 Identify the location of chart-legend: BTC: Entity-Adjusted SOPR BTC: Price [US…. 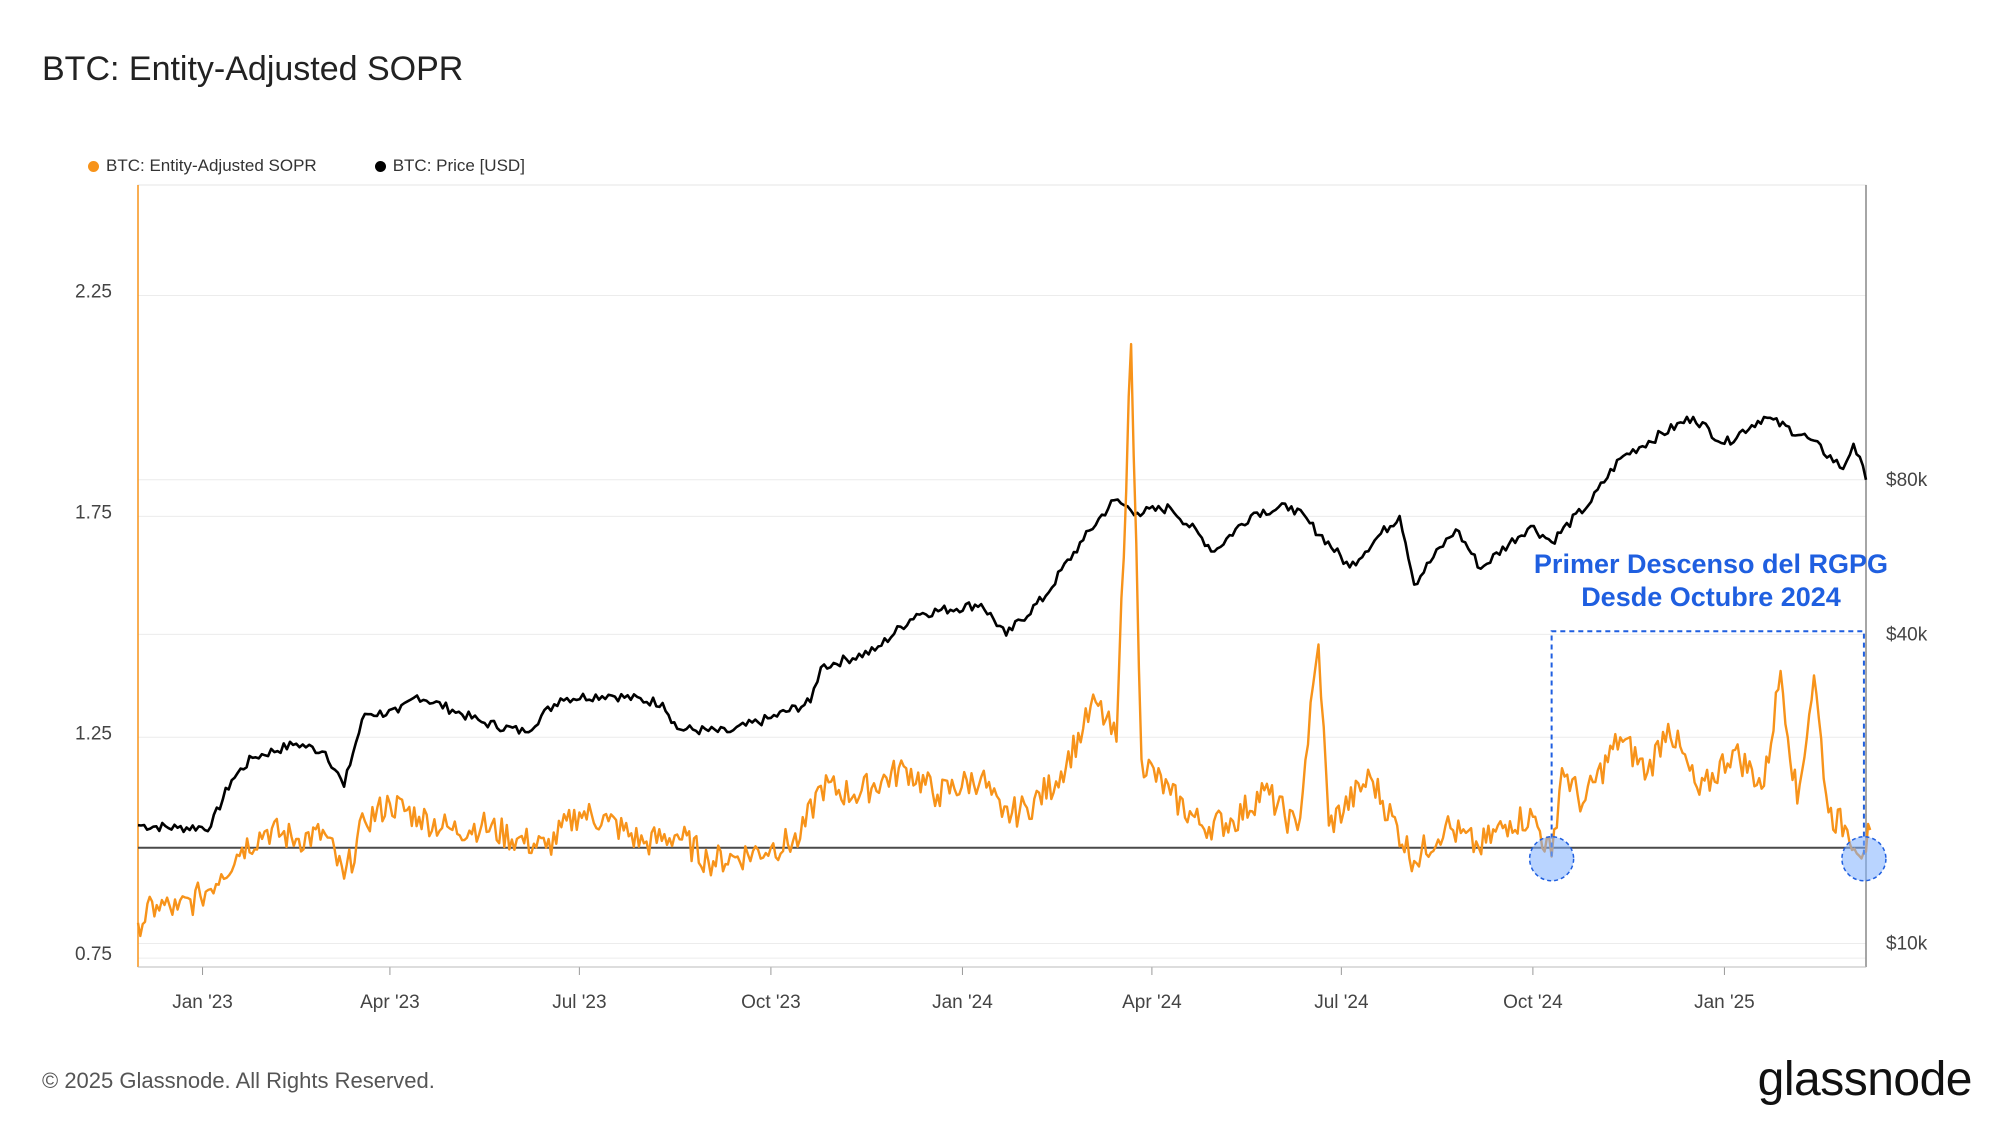
(335, 166).